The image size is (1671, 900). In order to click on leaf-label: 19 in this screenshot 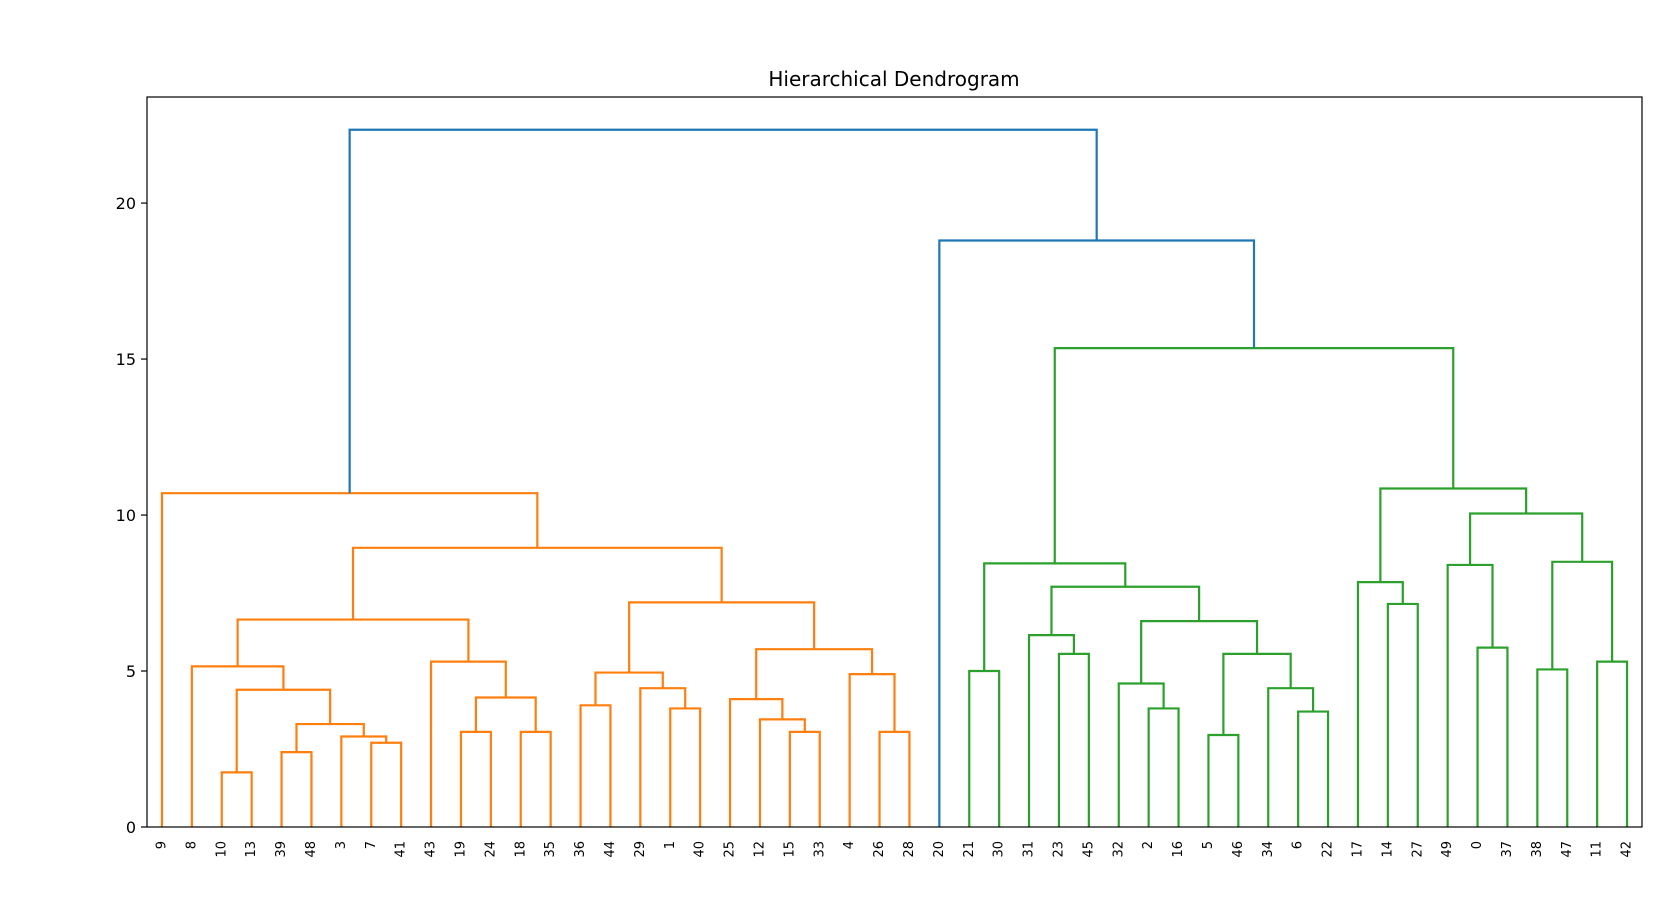, I will do `click(460, 849)`.